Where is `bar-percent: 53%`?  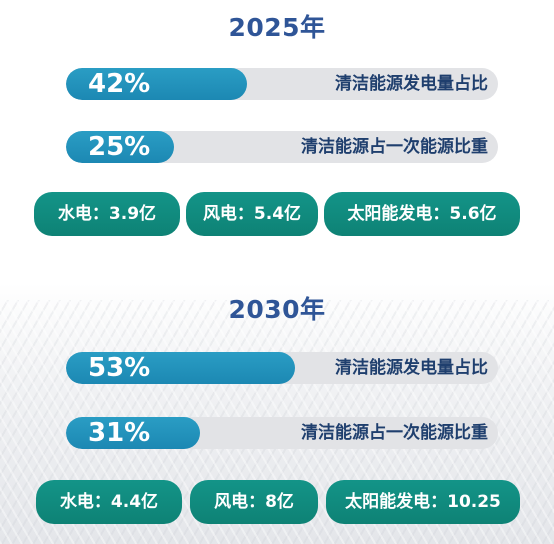
bar-percent: 53% is located at coordinates (119, 368).